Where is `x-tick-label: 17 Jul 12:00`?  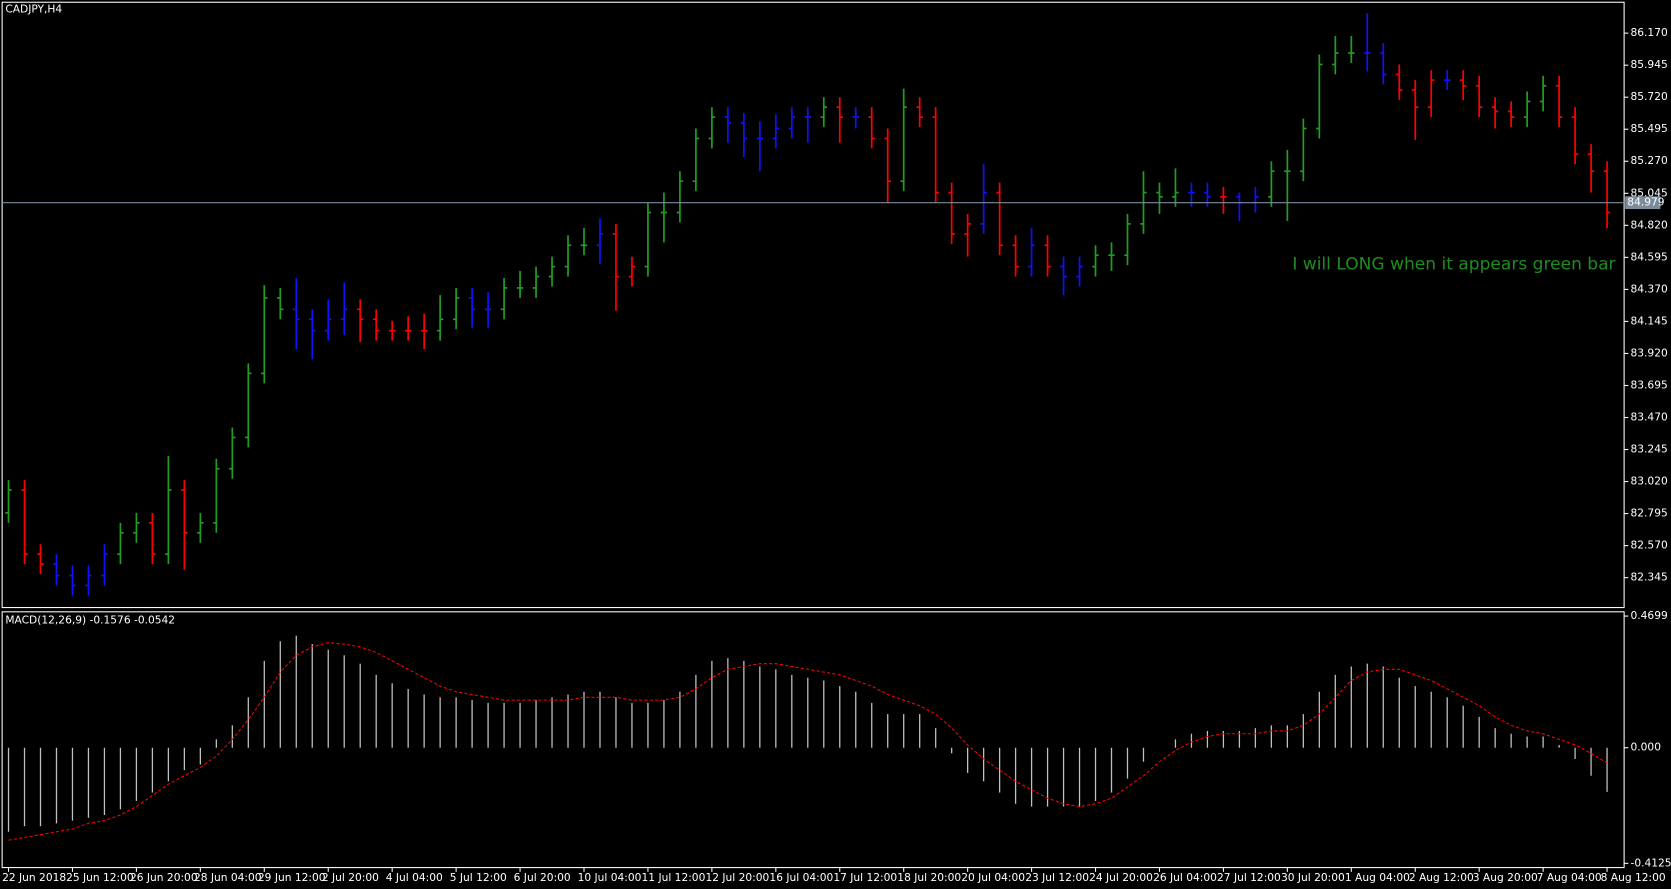 x-tick-label: 17 Jul 12:00 is located at coordinates (865, 877).